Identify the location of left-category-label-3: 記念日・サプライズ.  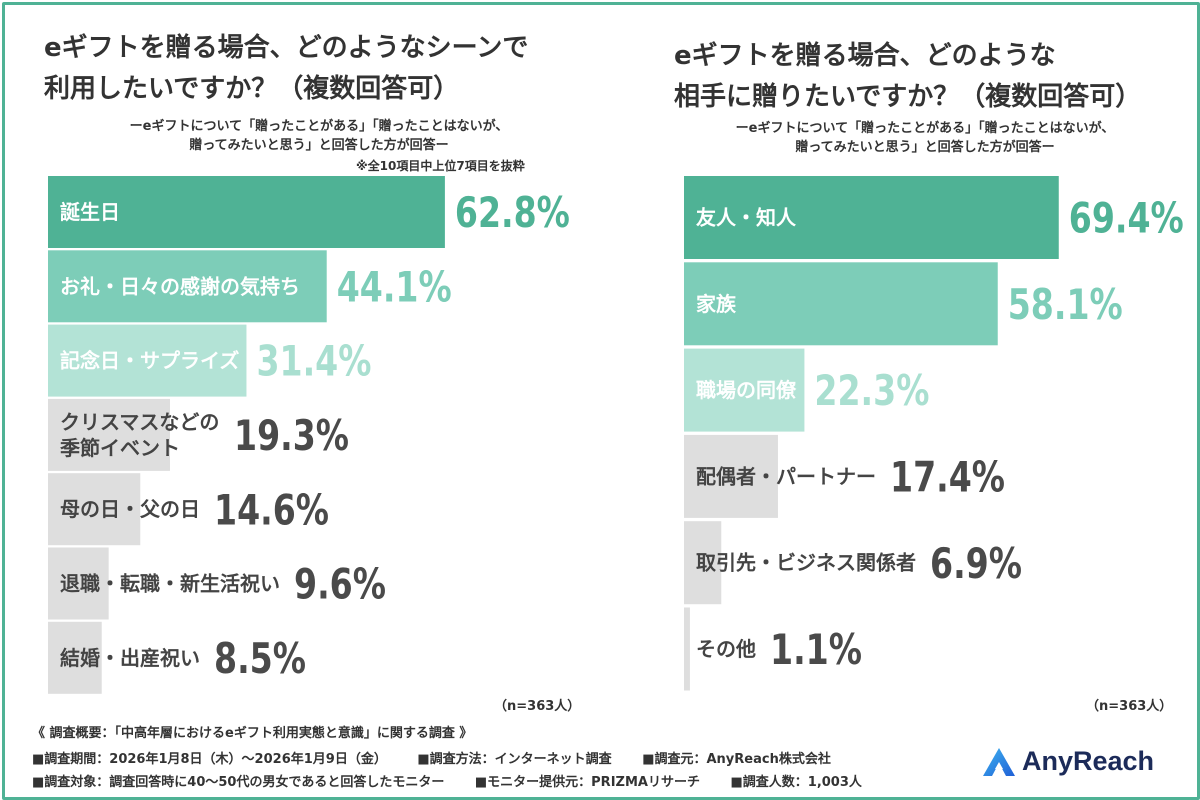
(149, 361).